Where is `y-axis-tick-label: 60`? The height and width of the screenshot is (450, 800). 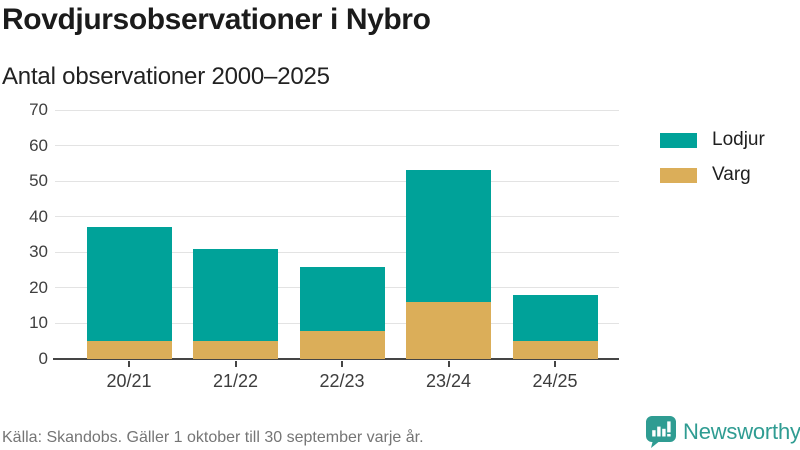 y-axis-tick-label: 60 is located at coordinates (38, 145).